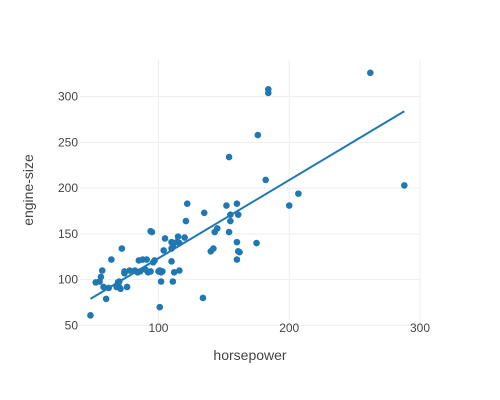 The height and width of the screenshot is (400, 500). I want to click on y-tick-label: 100, so click(68, 280).